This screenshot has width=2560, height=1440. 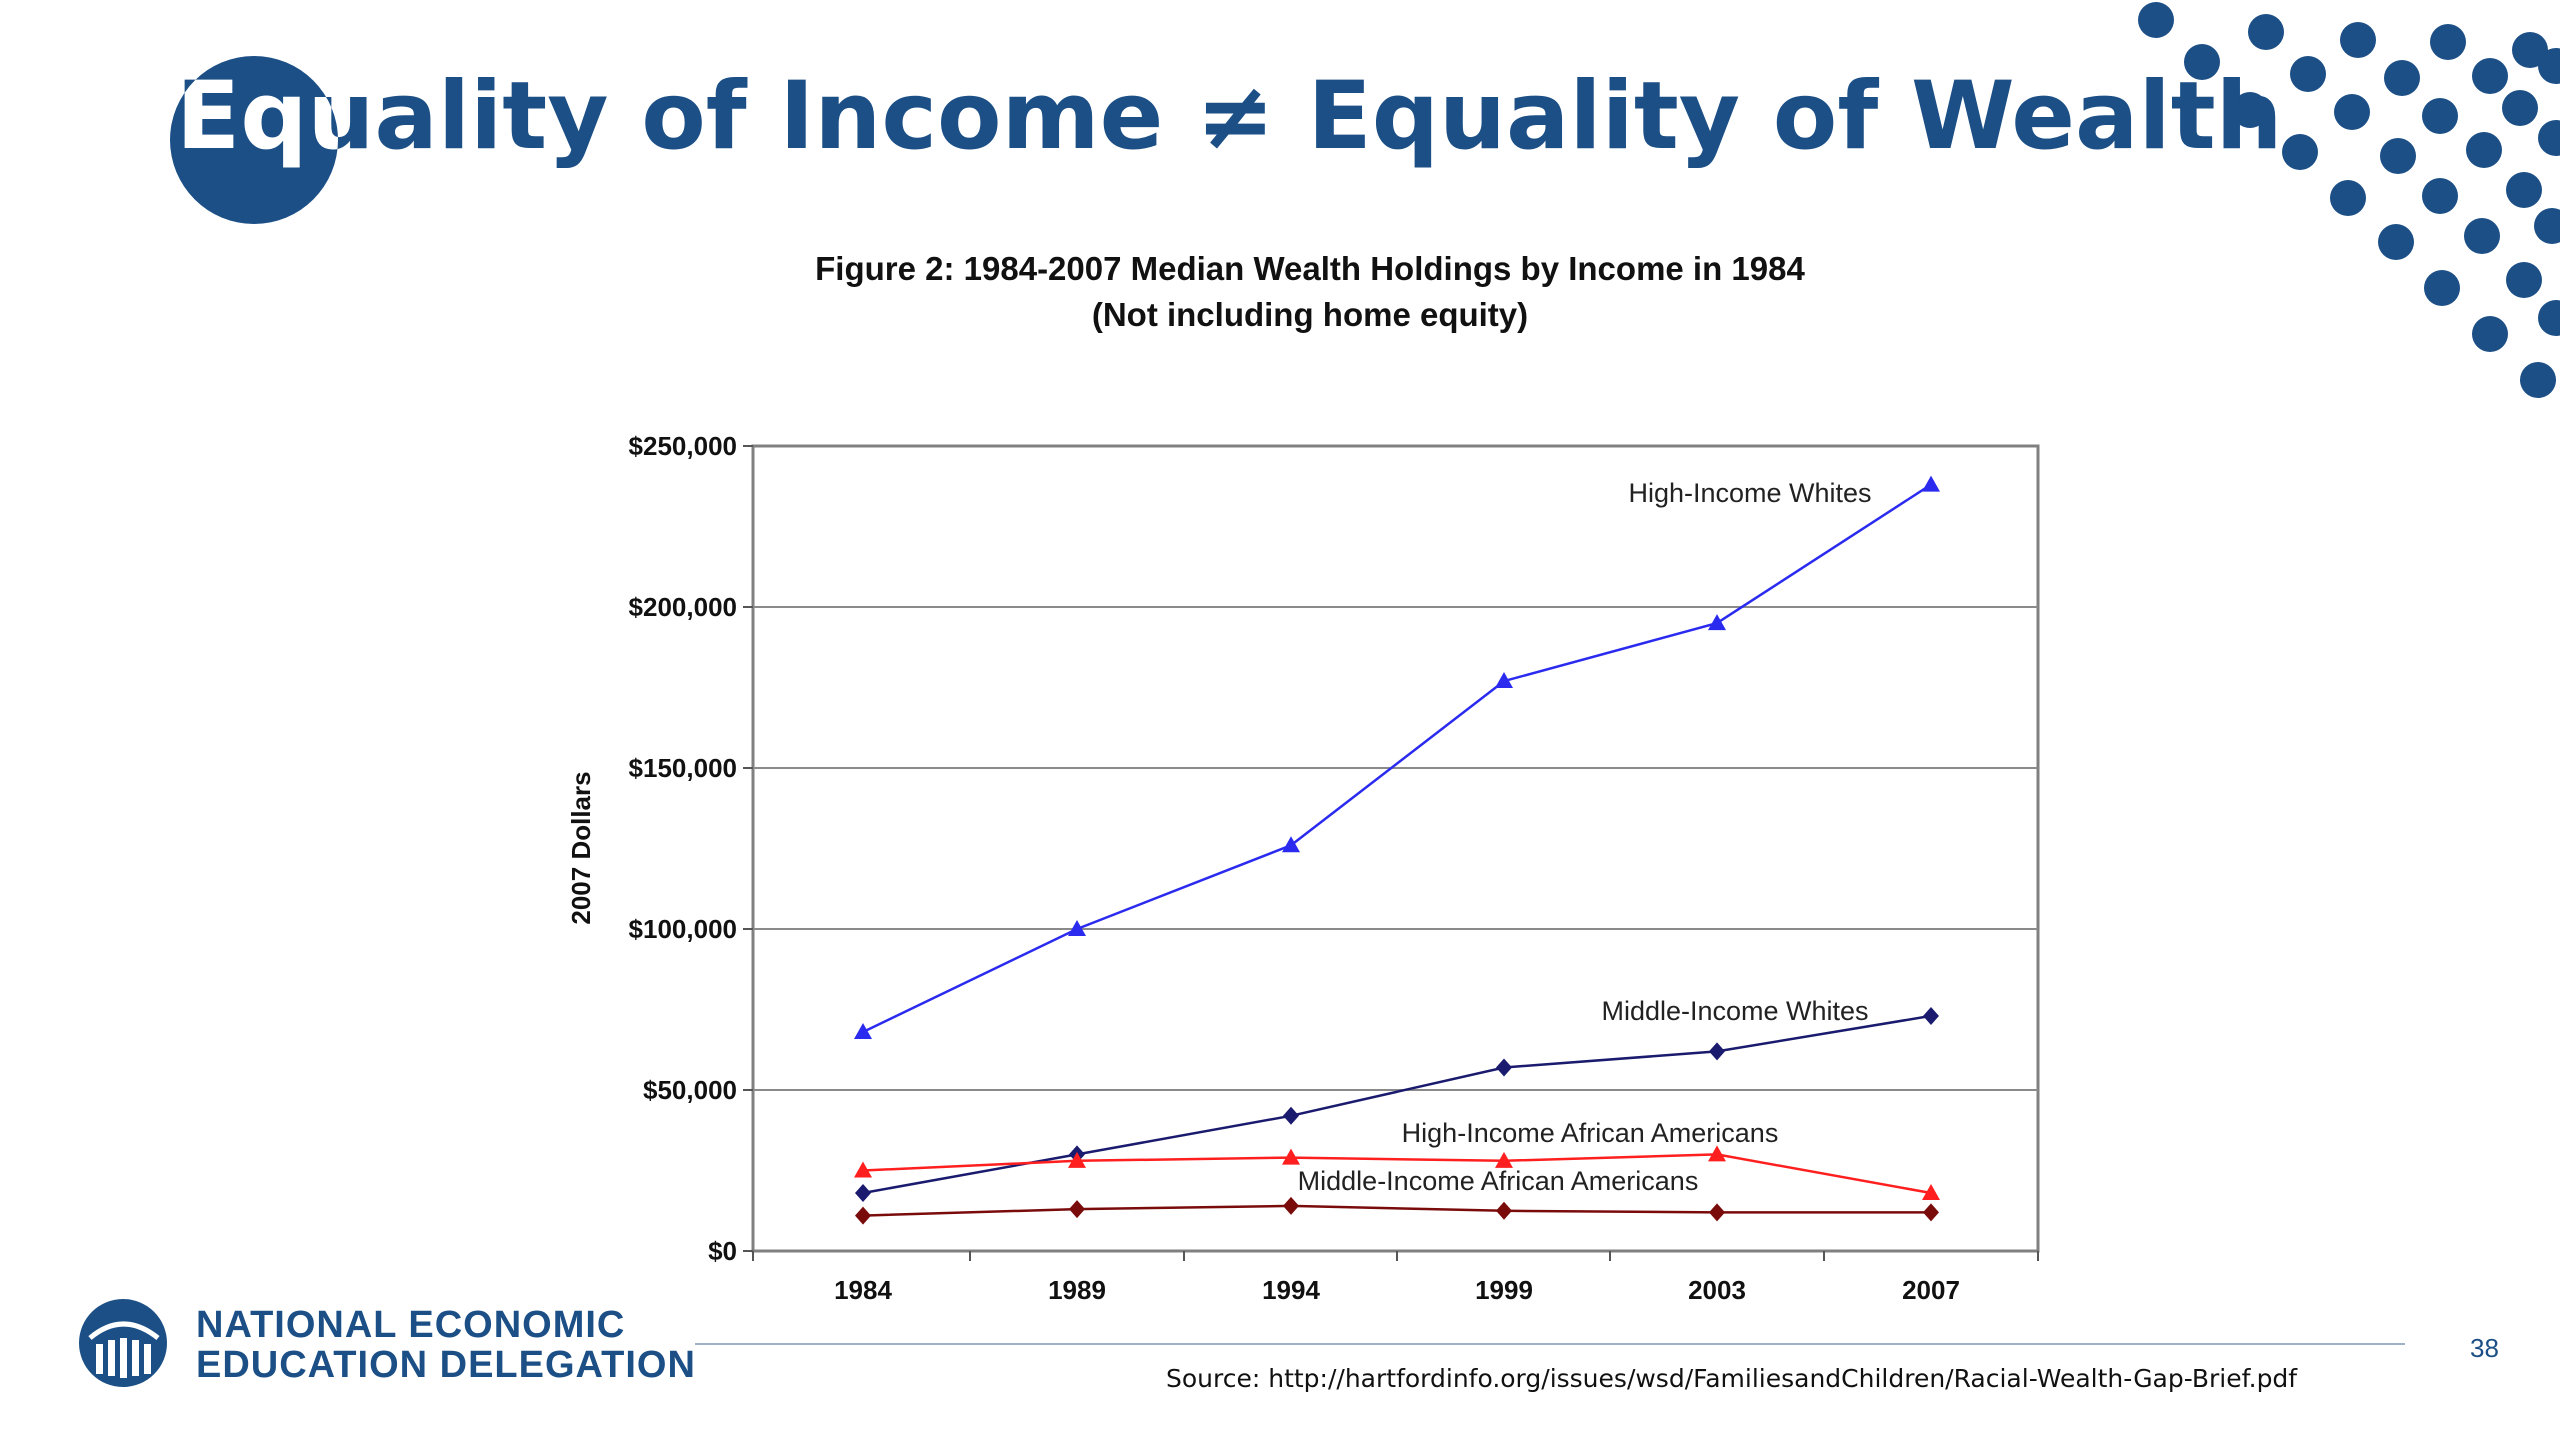 I want to click on chart-subtitle: (Not including home equity), so click(x=1310, y=314).